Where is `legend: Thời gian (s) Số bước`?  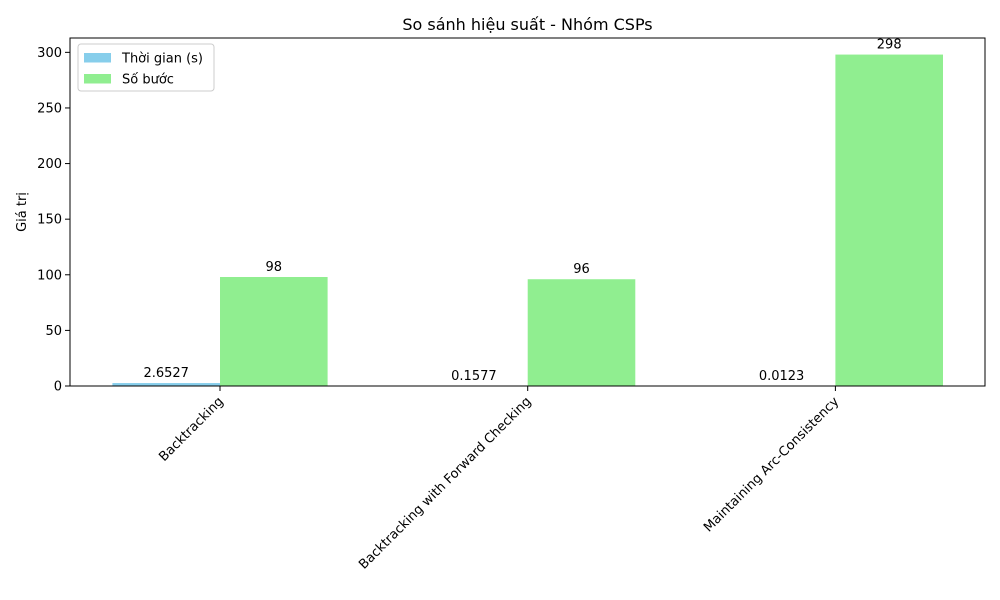
legend: Thời gian (s) Số bước is located at coordinates (146, 67).